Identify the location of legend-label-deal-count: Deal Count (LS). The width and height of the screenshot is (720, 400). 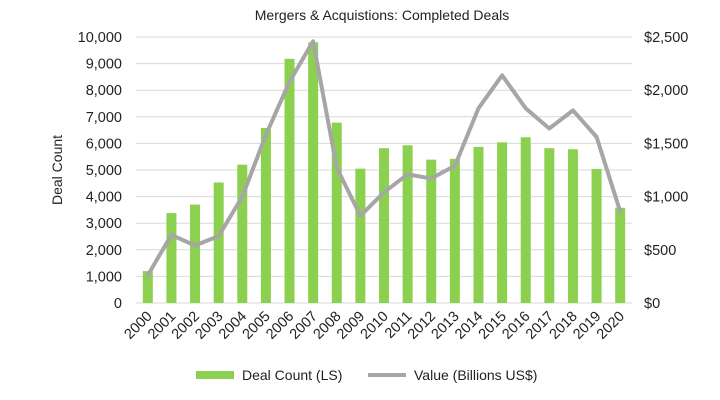
(292, 375).